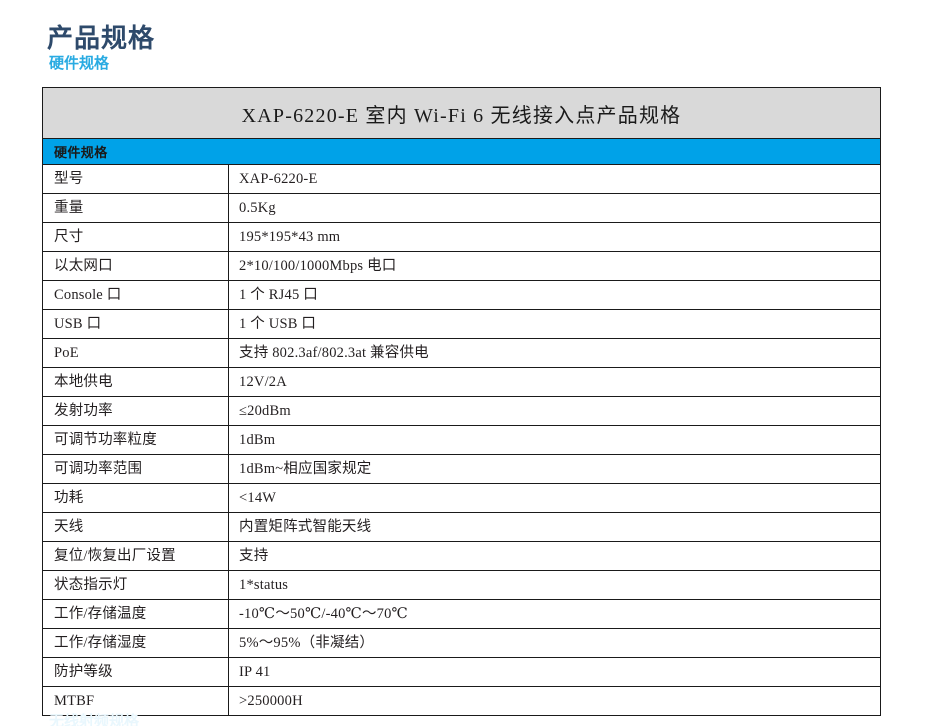 Image resolution: width=930 pixels, height=726 pixels. Describe the element at coordinates (554, 585) in the screenshot. I see `spec-value: 1*status` at that location.